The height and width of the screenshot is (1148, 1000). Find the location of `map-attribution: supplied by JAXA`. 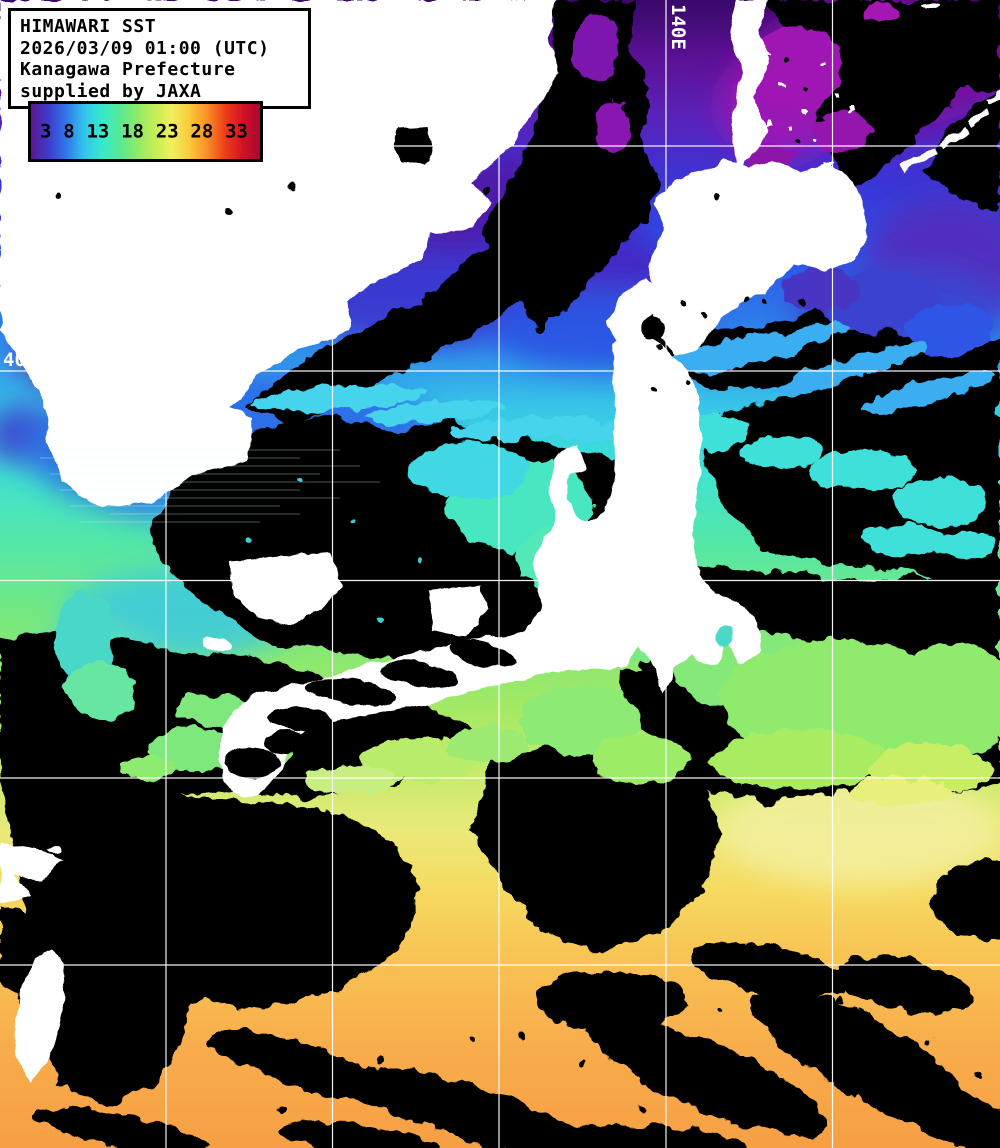

map-attribution: supplied by JAXA is located at coordinates (111, 91).